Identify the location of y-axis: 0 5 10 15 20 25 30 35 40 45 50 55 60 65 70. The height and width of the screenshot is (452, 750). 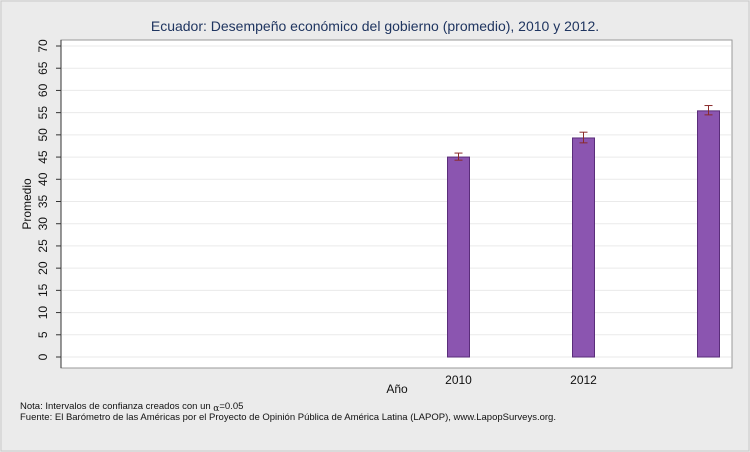
(49, 203).